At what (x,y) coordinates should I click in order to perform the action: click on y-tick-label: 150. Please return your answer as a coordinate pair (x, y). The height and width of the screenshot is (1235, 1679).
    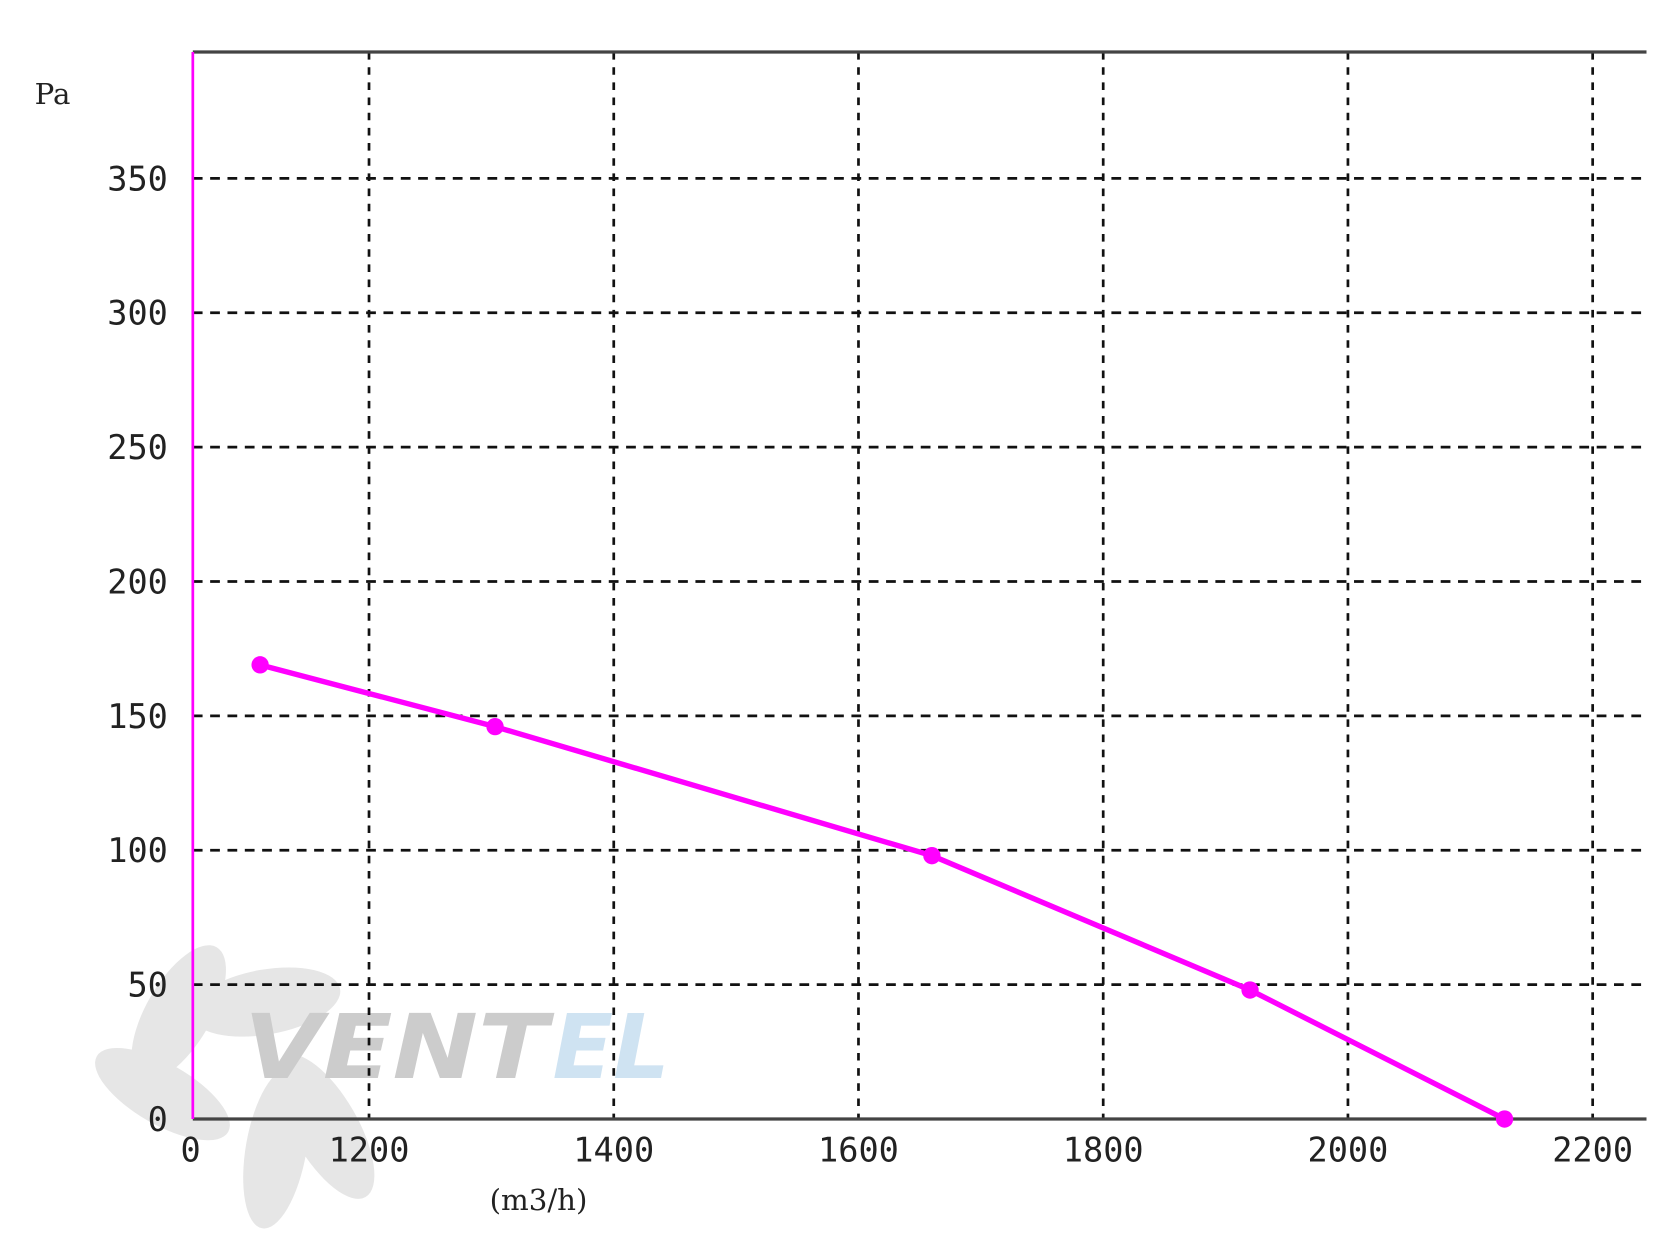
    Looking at the image, I should click on (137, 716).